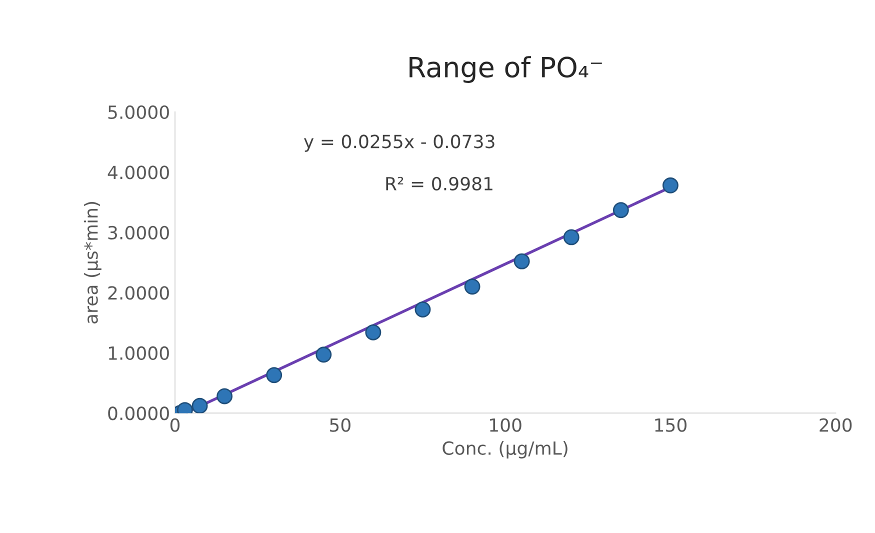  Describe the element at coordinates (138, 353) in the screenshot. I see `y-tick-label: 1.0000` at that location.